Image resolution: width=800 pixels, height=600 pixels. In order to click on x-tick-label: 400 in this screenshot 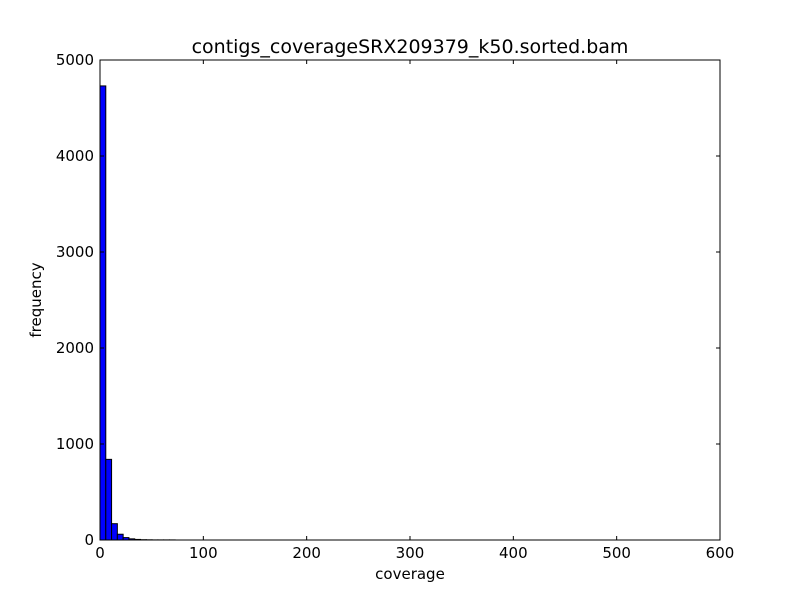, I will do `click(513, 553)`.